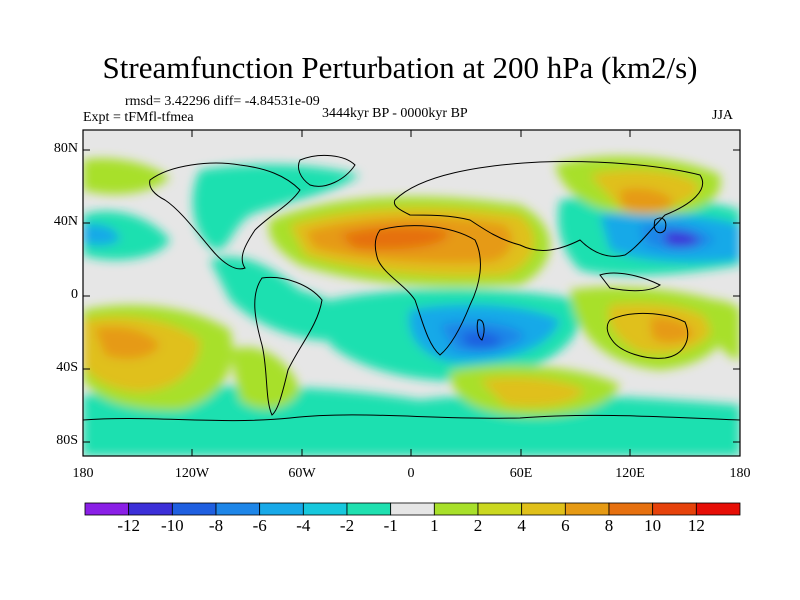 The image size is (800, 600). What do you see at coordinates (411, 473) in the screenshot?
I see `lon-tick-label: 0` at bounding box center [411, 473].